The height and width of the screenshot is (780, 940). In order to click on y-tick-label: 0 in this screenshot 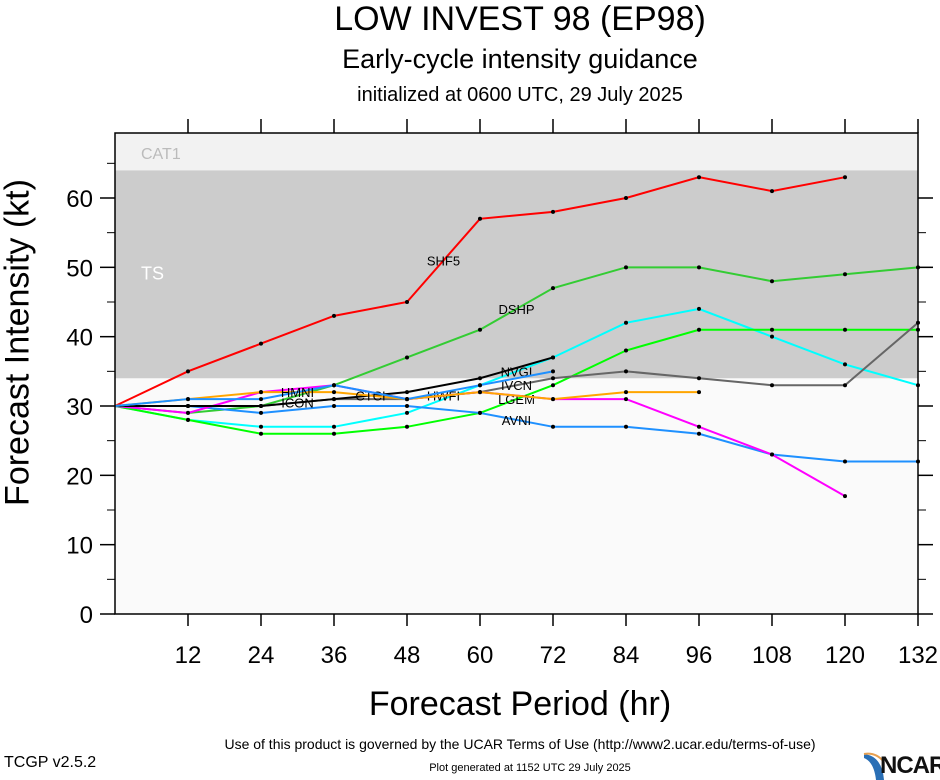, I will do `click(86, 615)`.